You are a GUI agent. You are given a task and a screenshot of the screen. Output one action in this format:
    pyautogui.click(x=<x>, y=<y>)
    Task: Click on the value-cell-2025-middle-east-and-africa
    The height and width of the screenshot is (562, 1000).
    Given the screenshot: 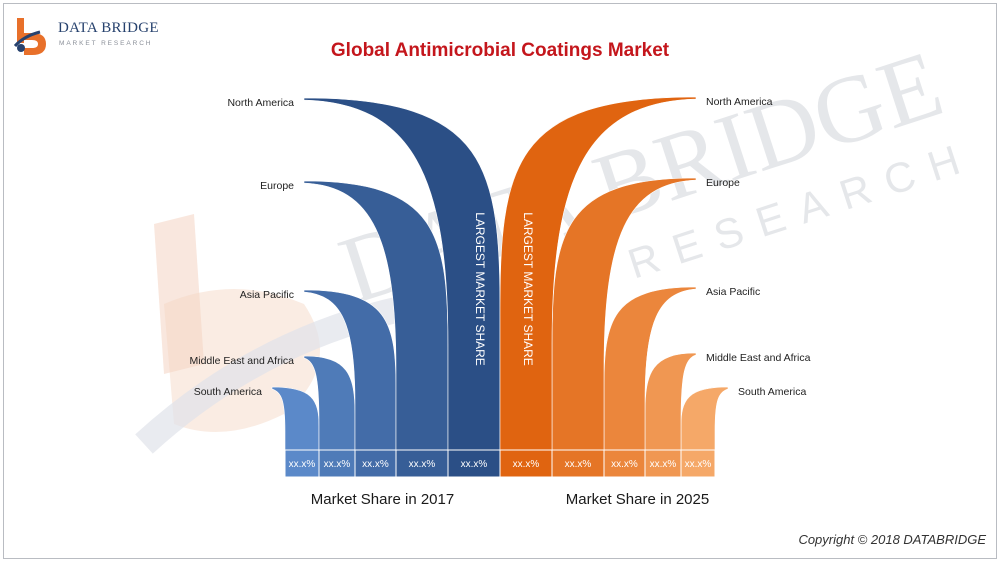 What is the action you would take?
    pyautogui.click(x=663, y=463)
    